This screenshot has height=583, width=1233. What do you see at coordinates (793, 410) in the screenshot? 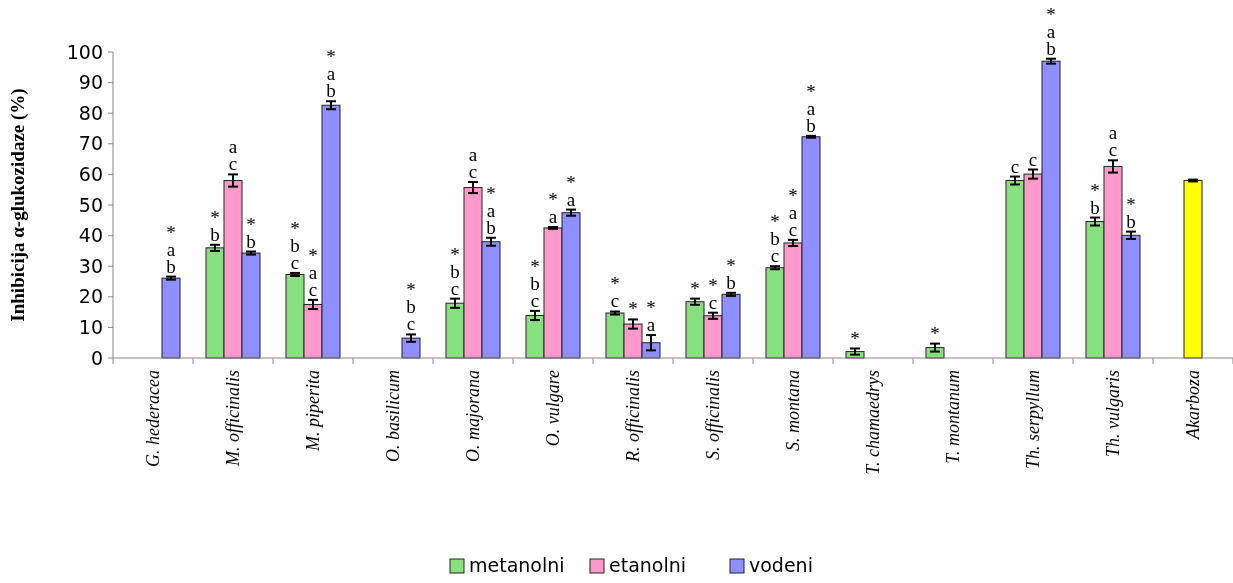
I see `x-tick-label: S. montana` at bounding box center [793, 410].